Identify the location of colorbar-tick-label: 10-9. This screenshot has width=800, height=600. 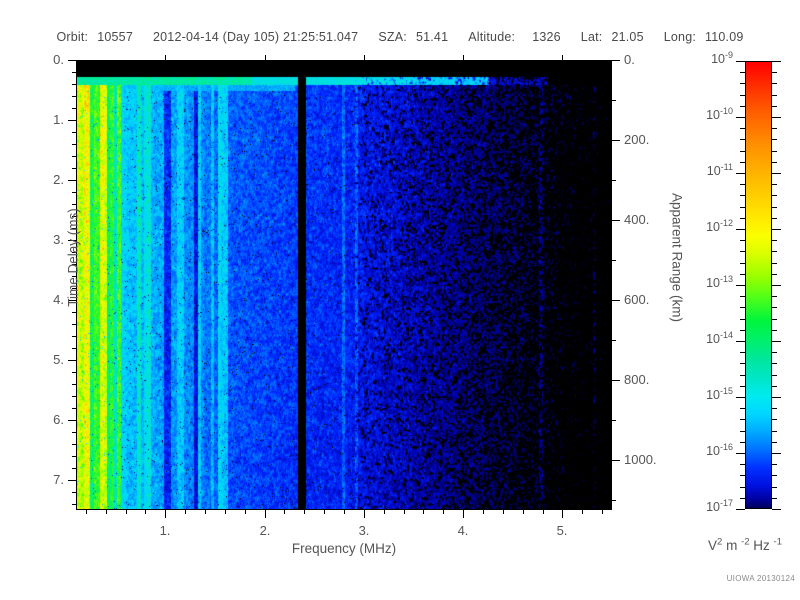
(722, 57).